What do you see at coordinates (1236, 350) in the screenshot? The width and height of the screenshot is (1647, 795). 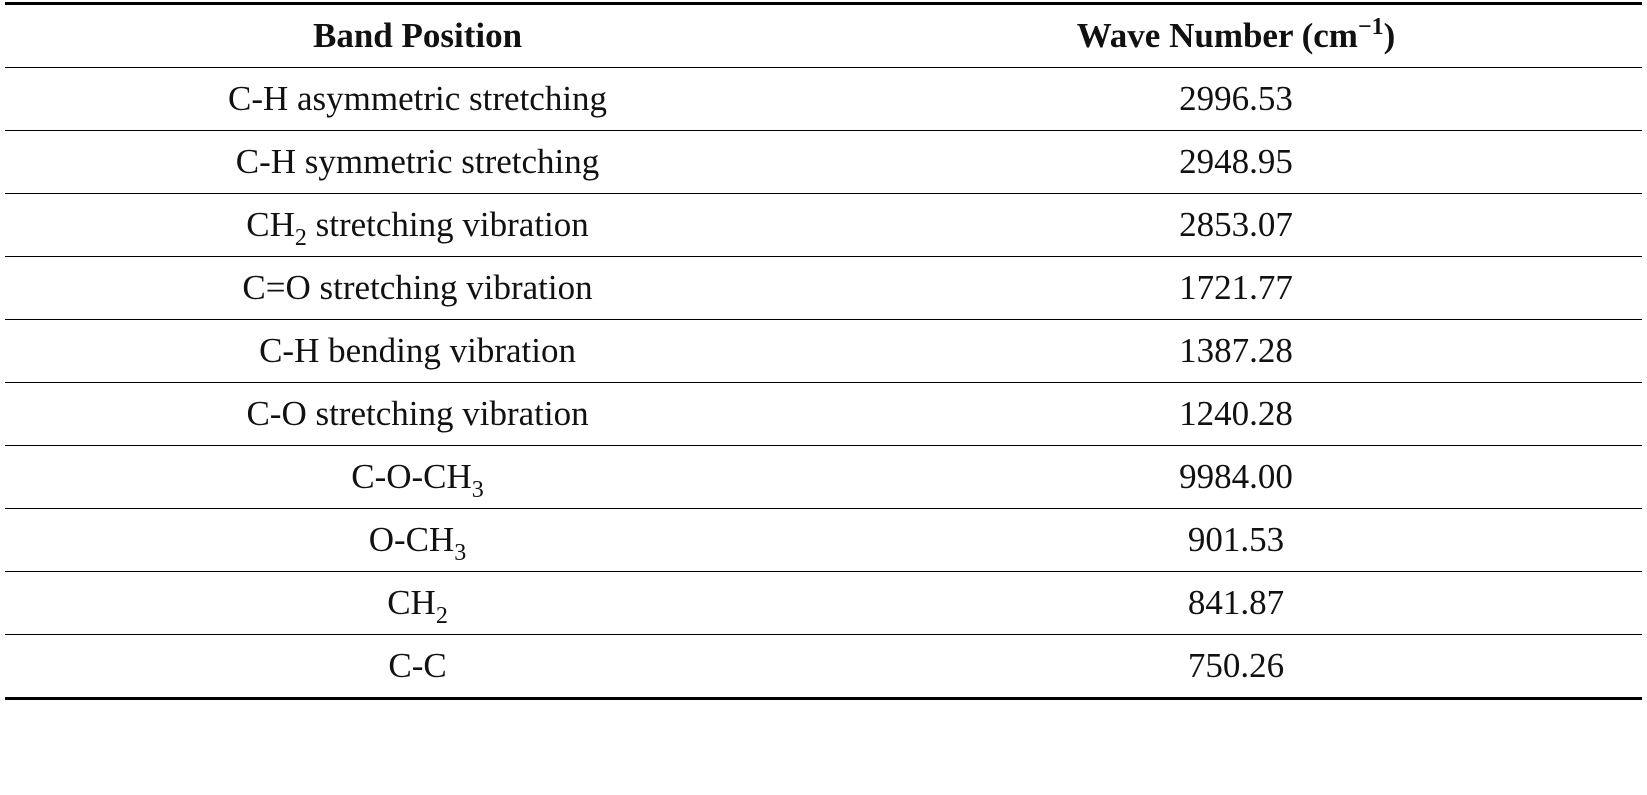 I see `wave-number-cell: 1387.28` at bounding box center [1236, 350].